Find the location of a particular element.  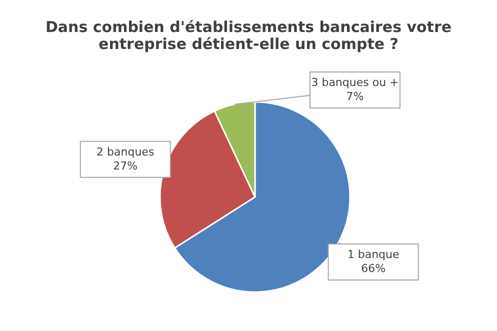

data-label: 27% is located at coordinates (125, 165).